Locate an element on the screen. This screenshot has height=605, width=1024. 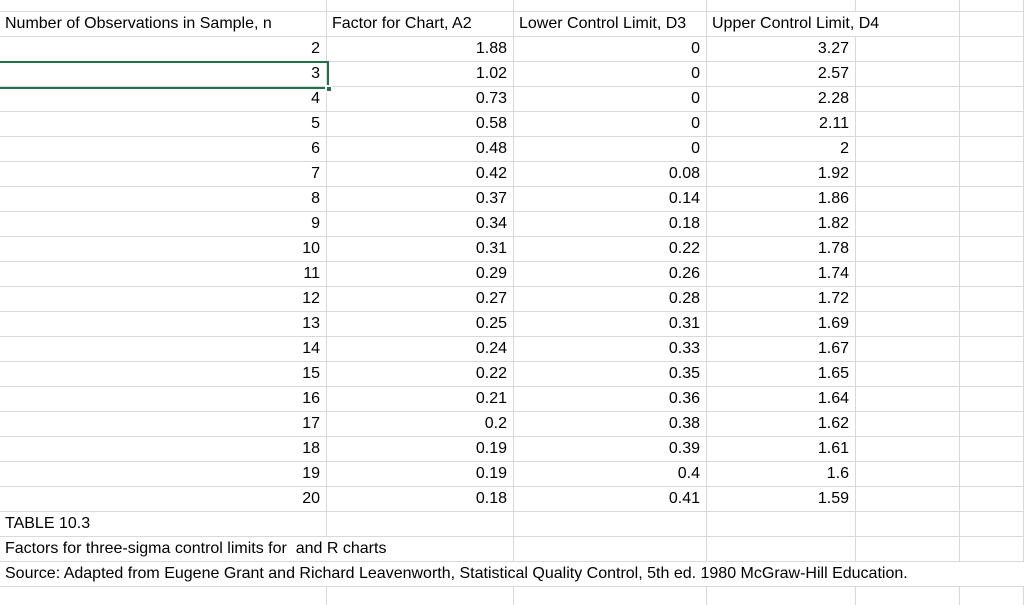
cell-n: 11 is located at coordinates (163, 274).